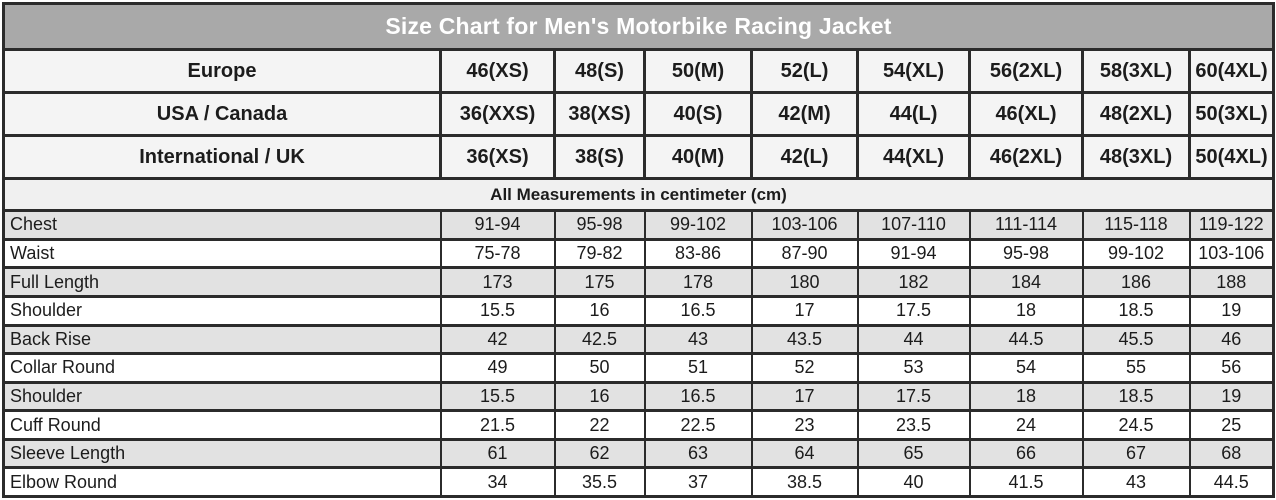 The height and width of the screenshot is (500, 1276). What do you see at coordinates (804, 425) in the screenshot?
I see `measure-value-cell: 23` at bounding box center [804, 425].